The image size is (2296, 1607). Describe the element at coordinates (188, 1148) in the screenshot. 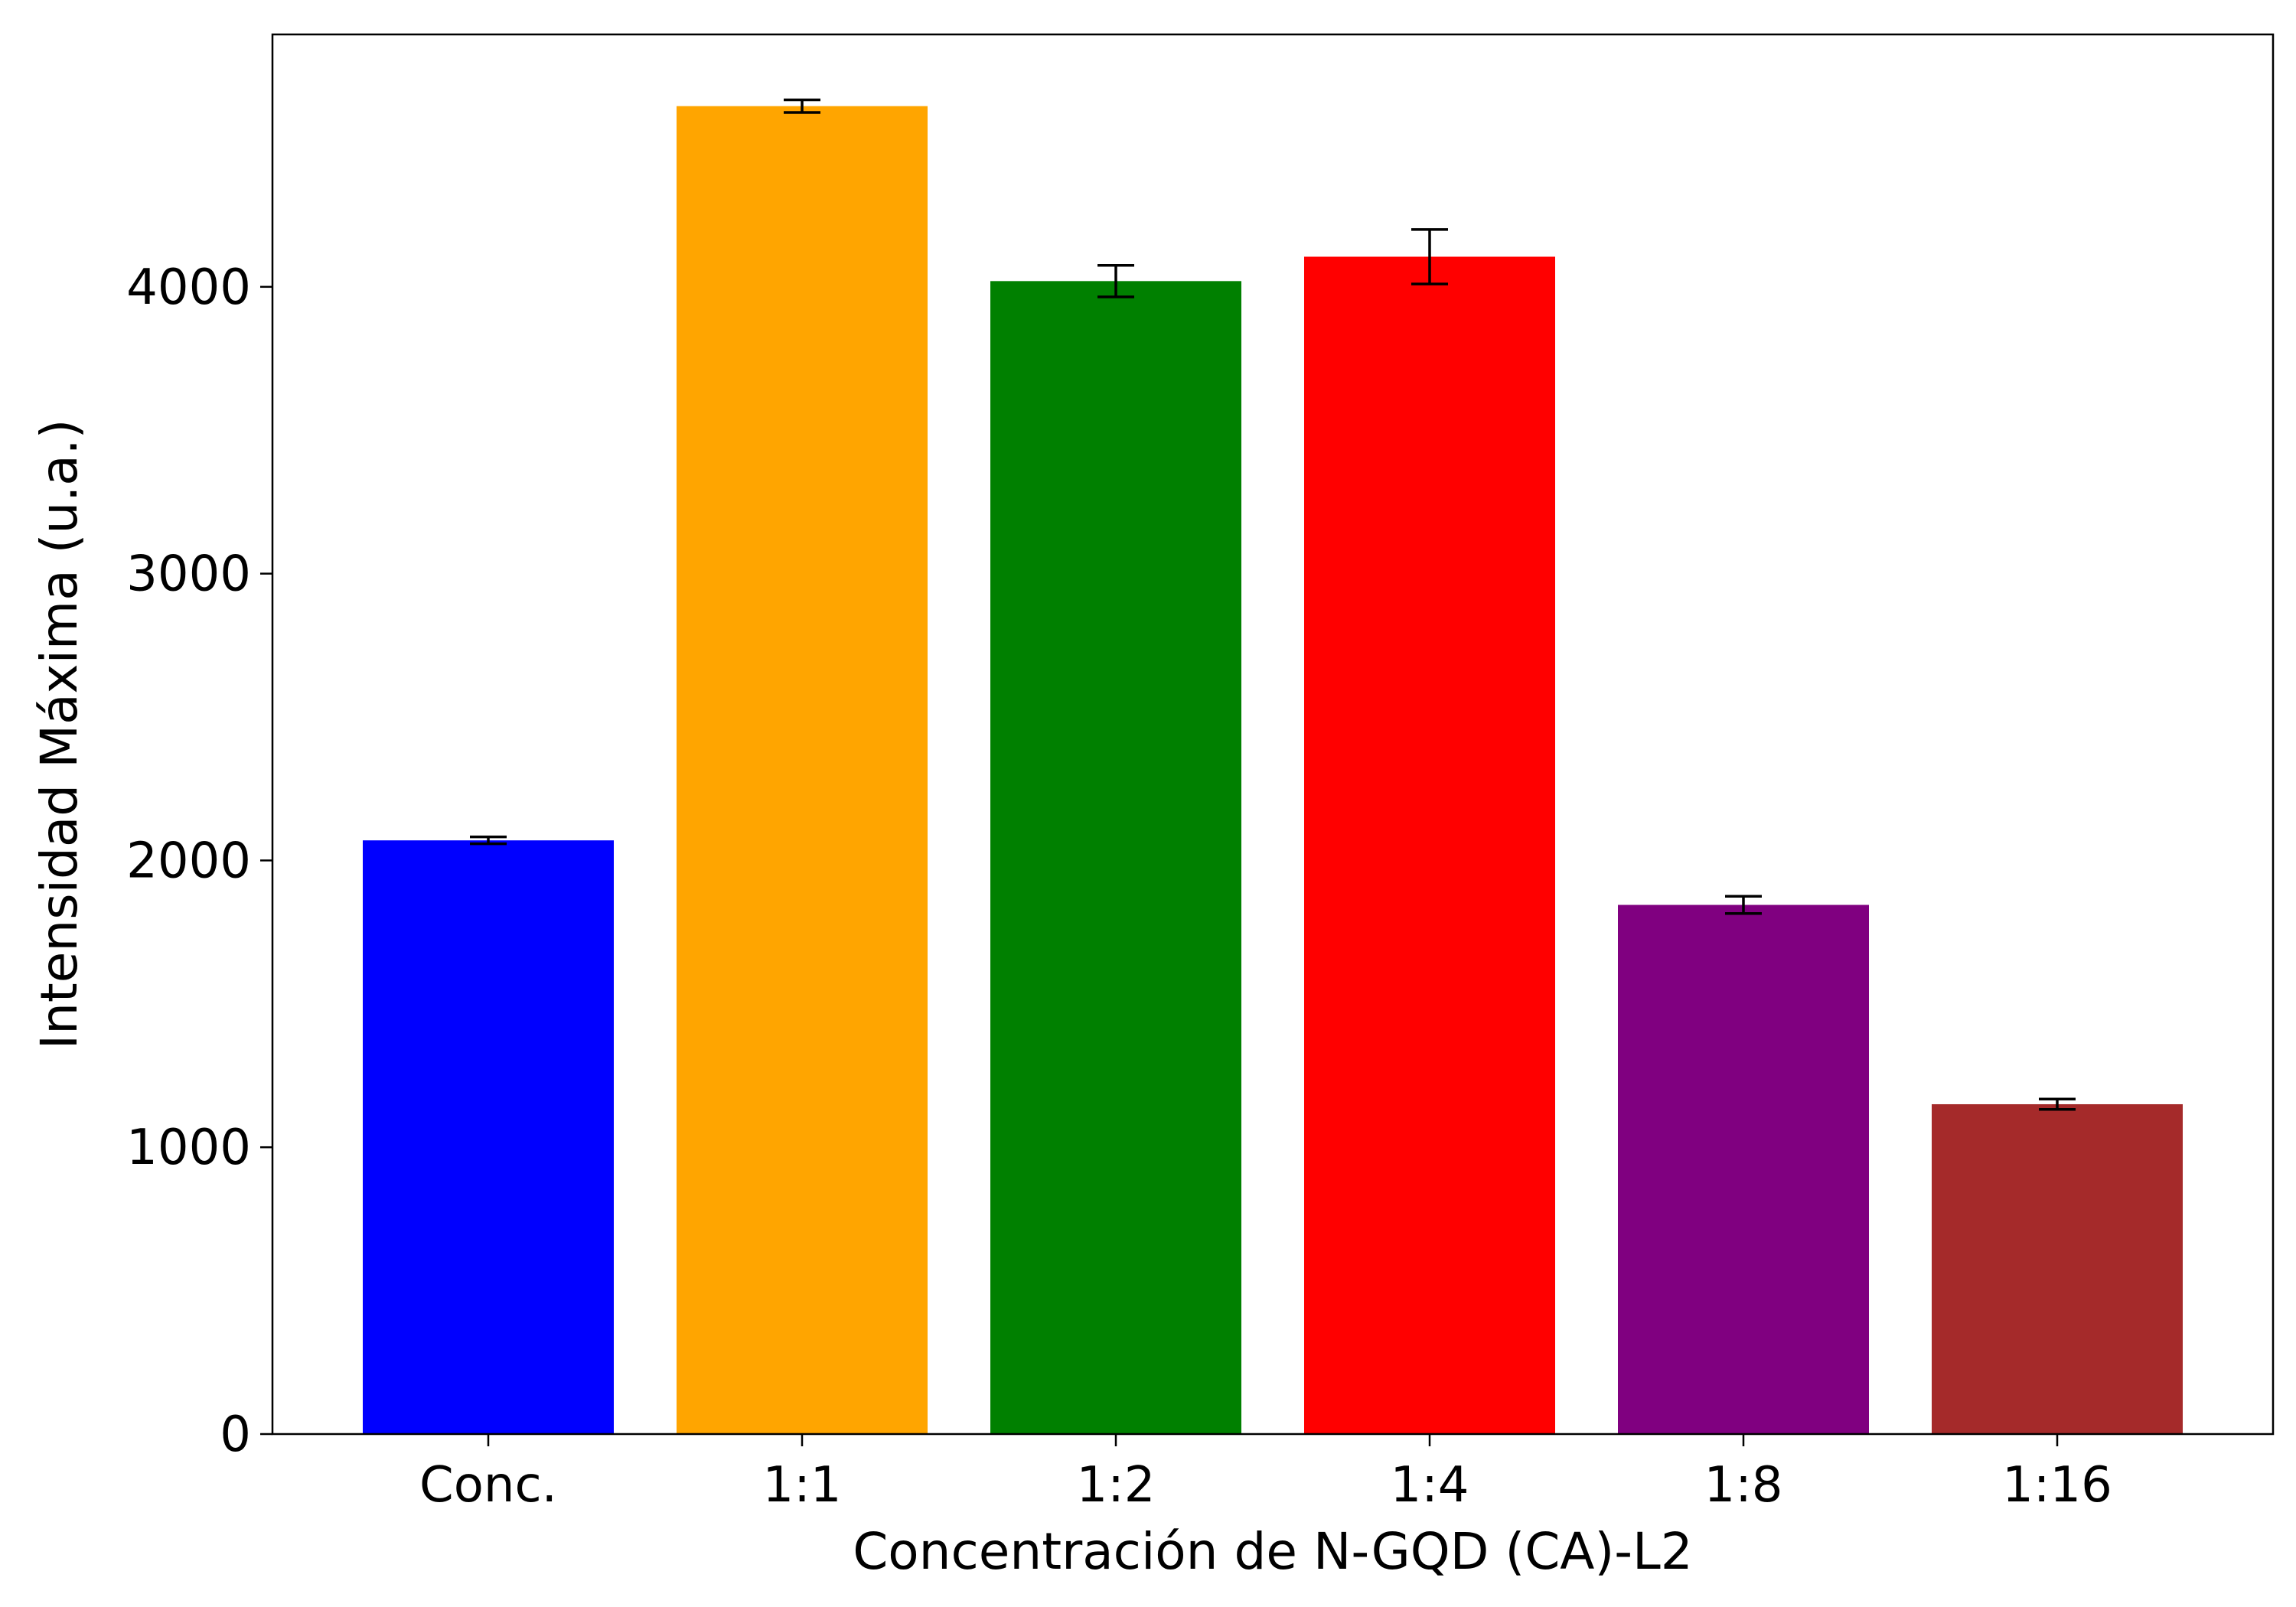

I see `y-tick-label: 1000` at that location.